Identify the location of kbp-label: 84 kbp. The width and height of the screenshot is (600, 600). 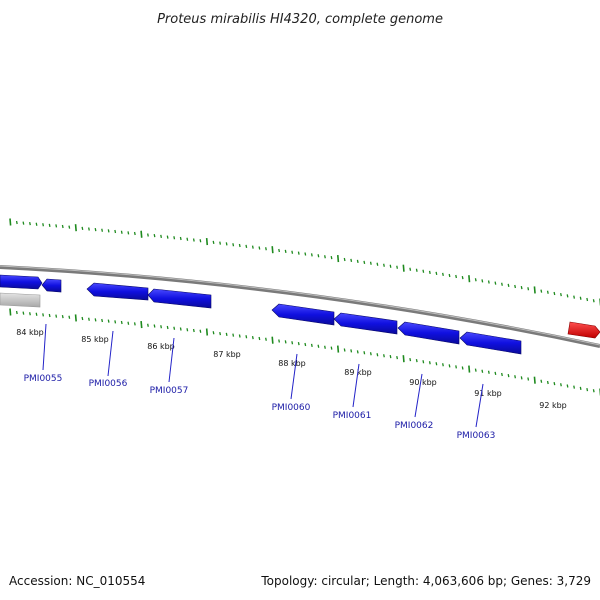
(30, 332).